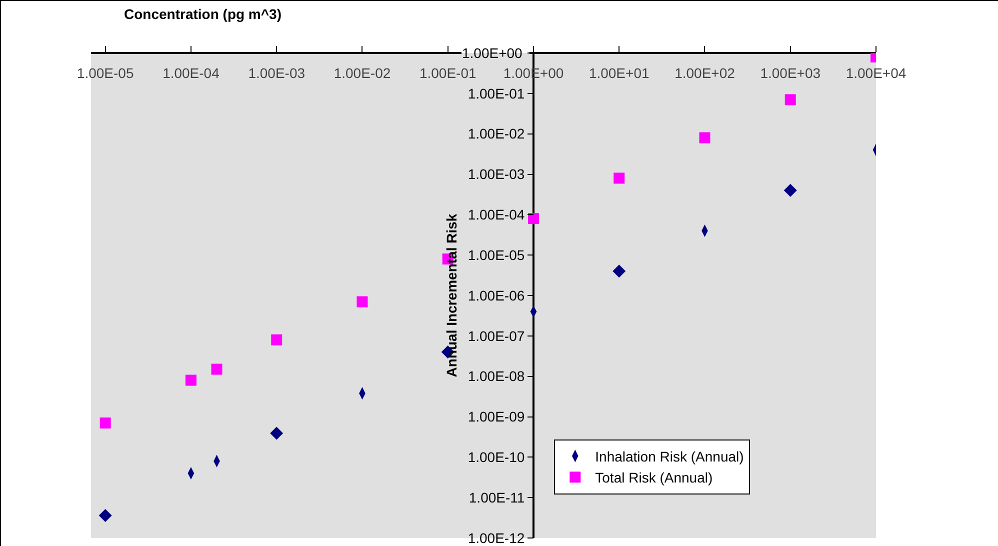 The image size is (998, 546). I want to click on y-tick-label: 1.00E-09, so click(496, 416).